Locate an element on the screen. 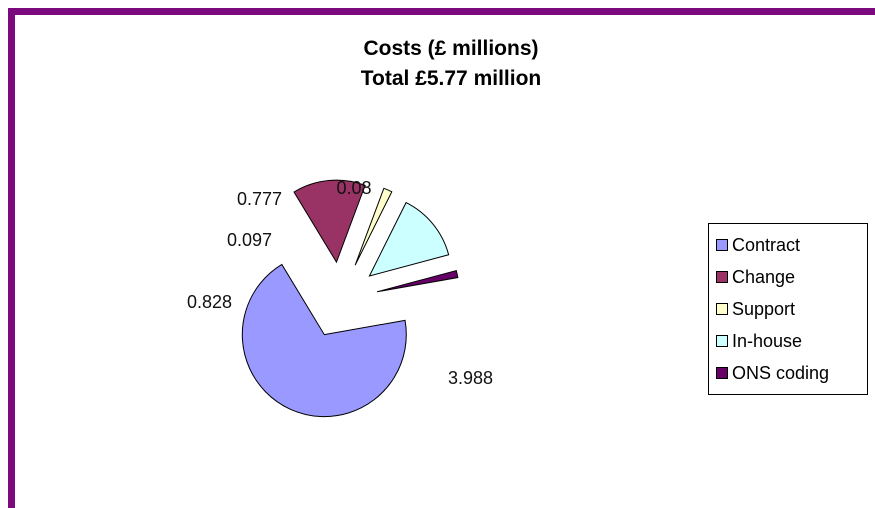 The width and height of the screenshot is (875, 508). legend-label-support: Support is located at coordinates (763, 309).